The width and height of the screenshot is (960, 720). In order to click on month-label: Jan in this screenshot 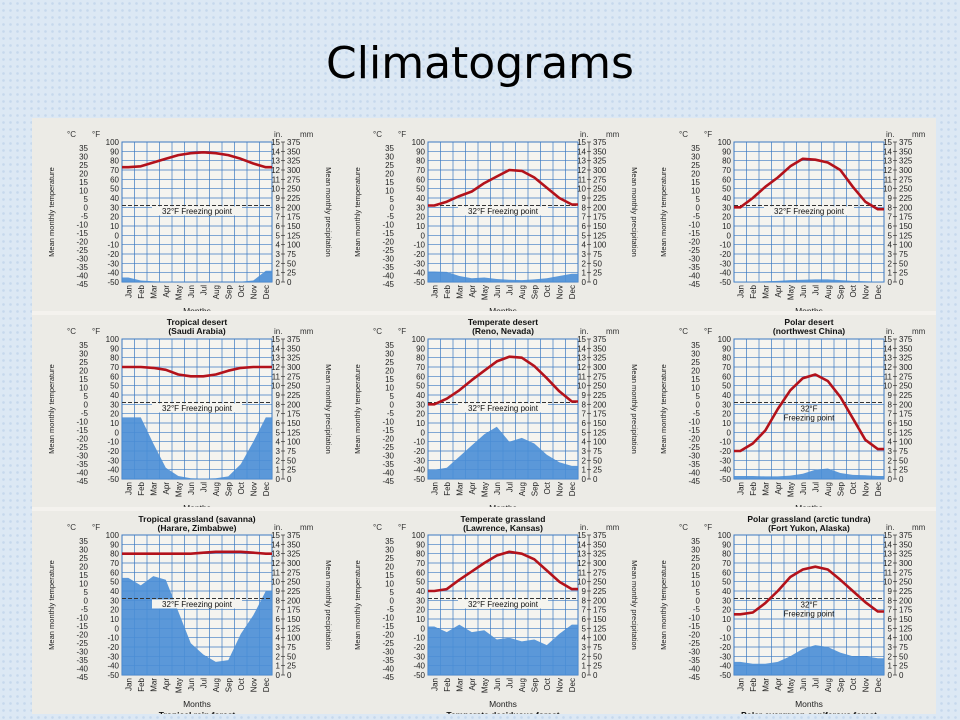, I will do `click(740, 488)`.